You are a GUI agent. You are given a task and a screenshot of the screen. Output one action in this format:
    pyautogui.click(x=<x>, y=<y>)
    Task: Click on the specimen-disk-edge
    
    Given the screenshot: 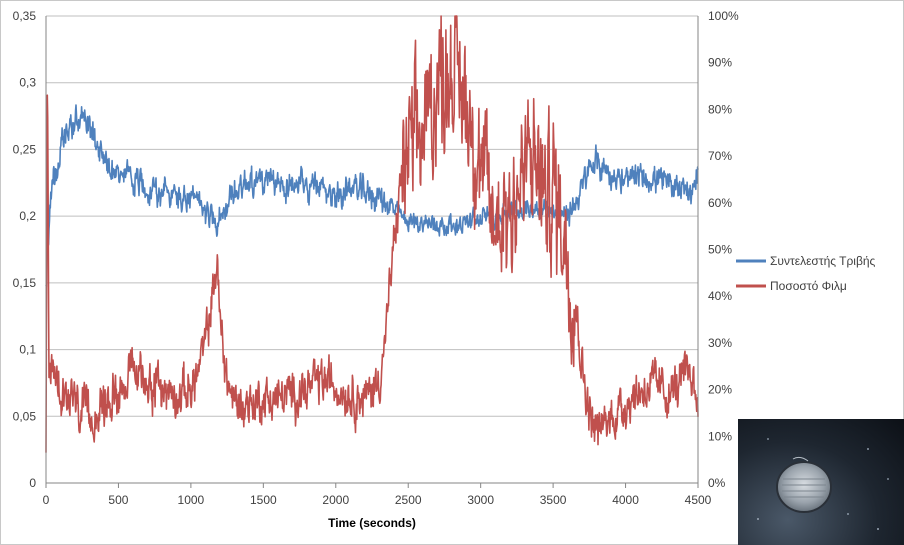 What is the action you would take?
    pyautogui.click(x=804, y=487)
    